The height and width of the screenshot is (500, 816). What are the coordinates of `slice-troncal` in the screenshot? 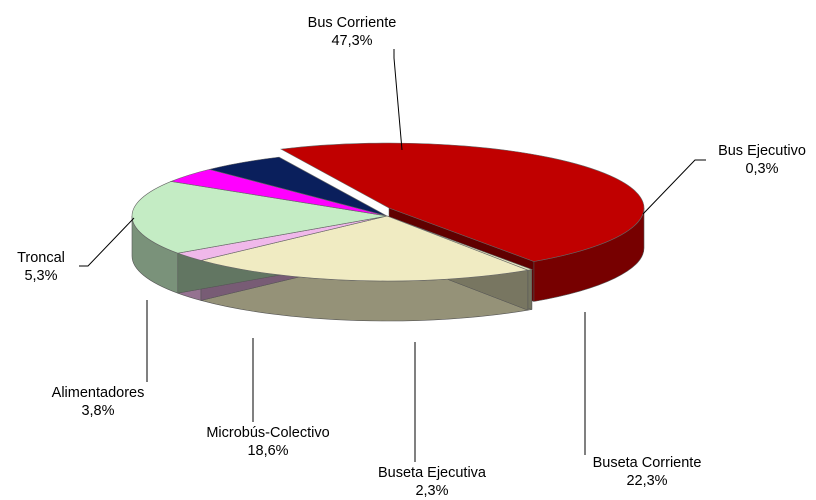 It's located at (298, 186).